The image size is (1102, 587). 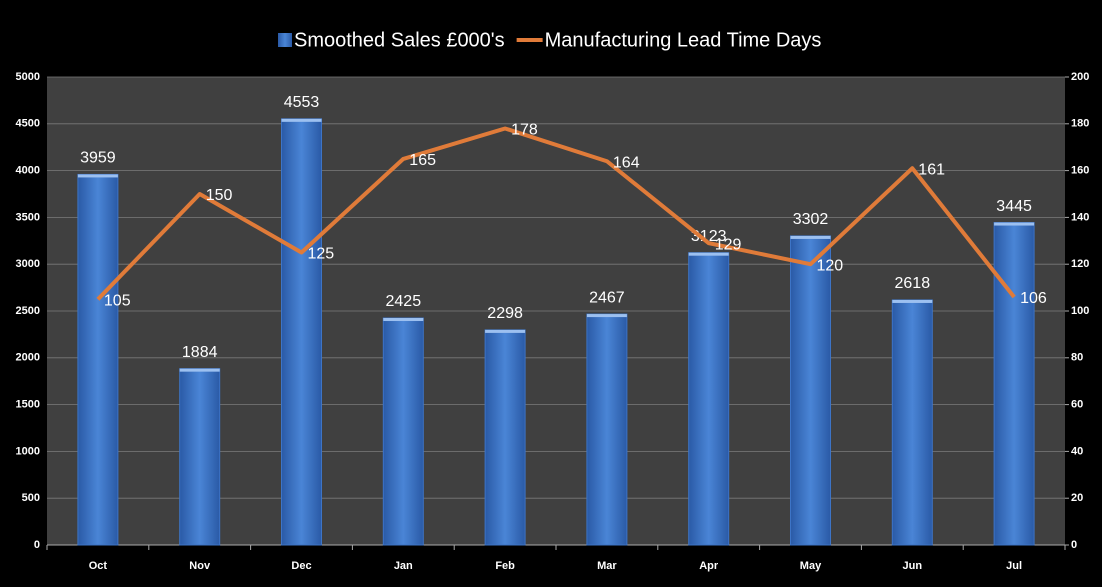 I want to click on x-tick-label: May, so click(x=811, y=566).